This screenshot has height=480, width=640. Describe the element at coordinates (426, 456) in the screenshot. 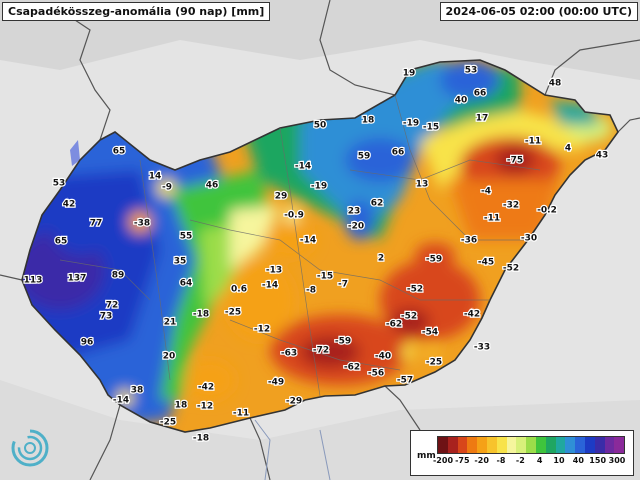

I see `legend-unit: mm` at that location.